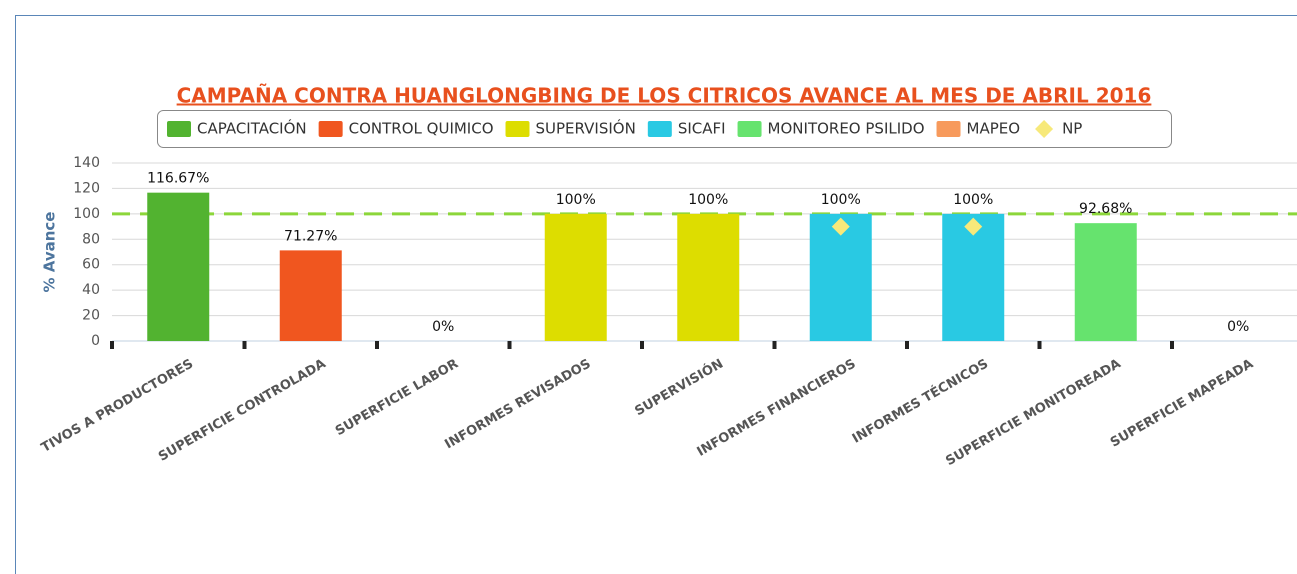  What do you see at coordinates (95, 341) in the screenshot?
I see `y-tick-label: 0` at bounding box center [95, 341].